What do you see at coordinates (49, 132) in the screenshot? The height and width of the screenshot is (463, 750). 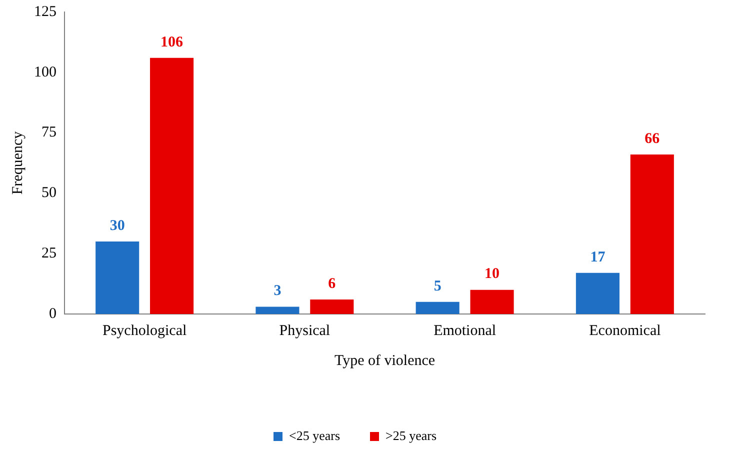 I see `y-tick-label: 75` at bounding box center [49, 132].